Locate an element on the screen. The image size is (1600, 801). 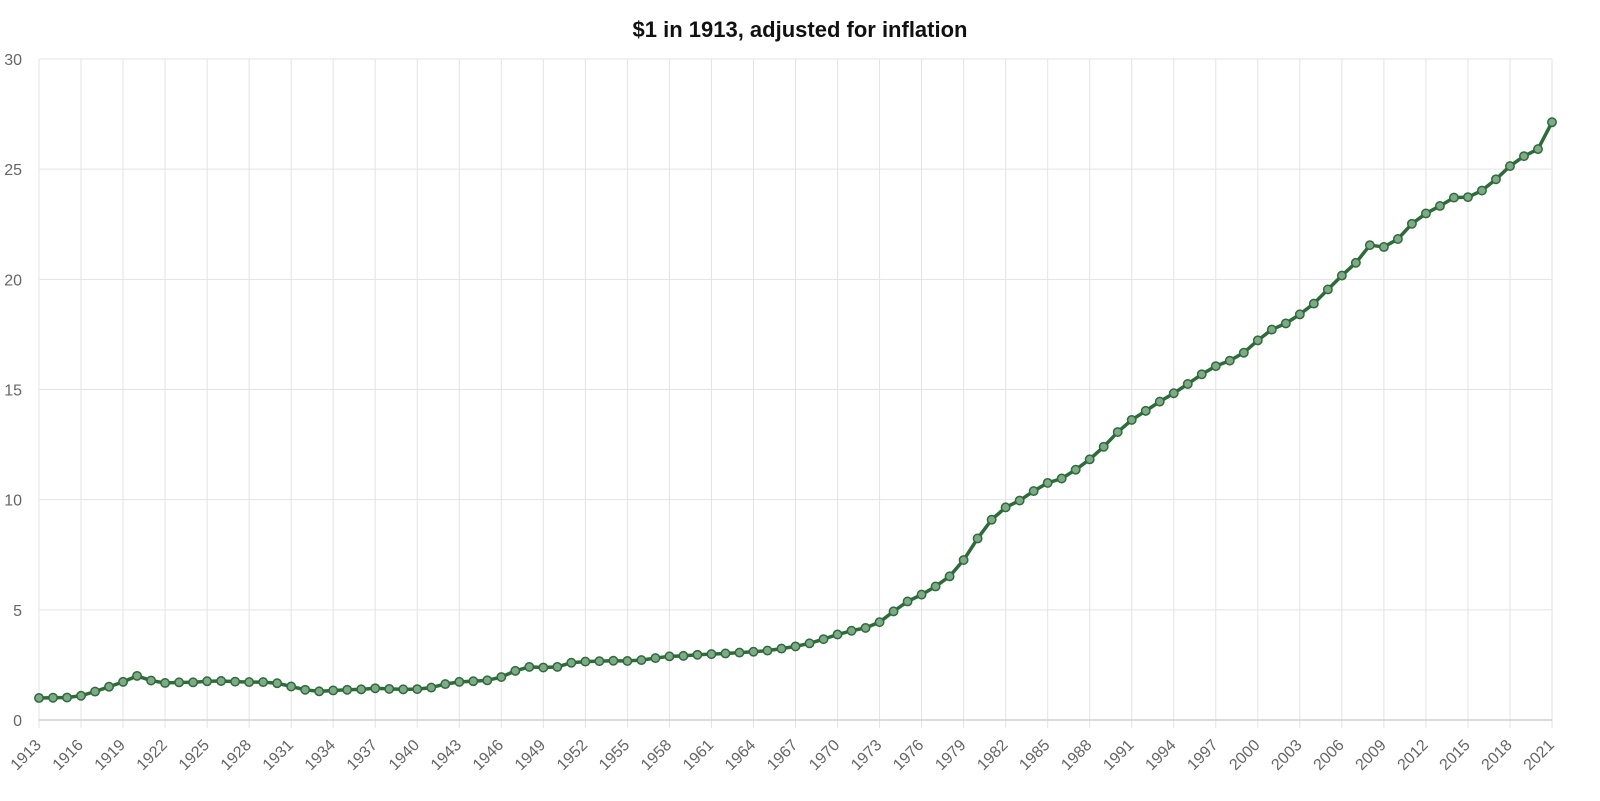
x-tick-label: 1916 is located at coordinates (68, 755).